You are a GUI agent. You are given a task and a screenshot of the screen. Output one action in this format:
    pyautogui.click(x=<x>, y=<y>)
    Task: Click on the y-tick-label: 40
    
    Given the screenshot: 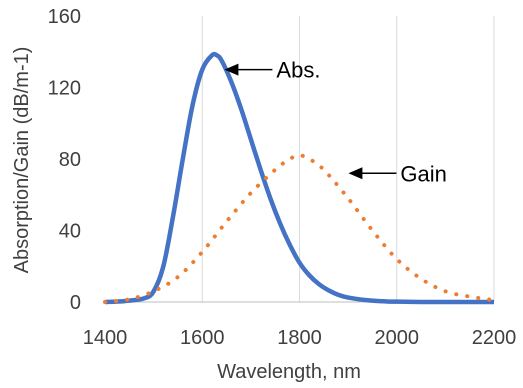 What is the action you would take?
    pyautogui.click(x=70, y=232)
    